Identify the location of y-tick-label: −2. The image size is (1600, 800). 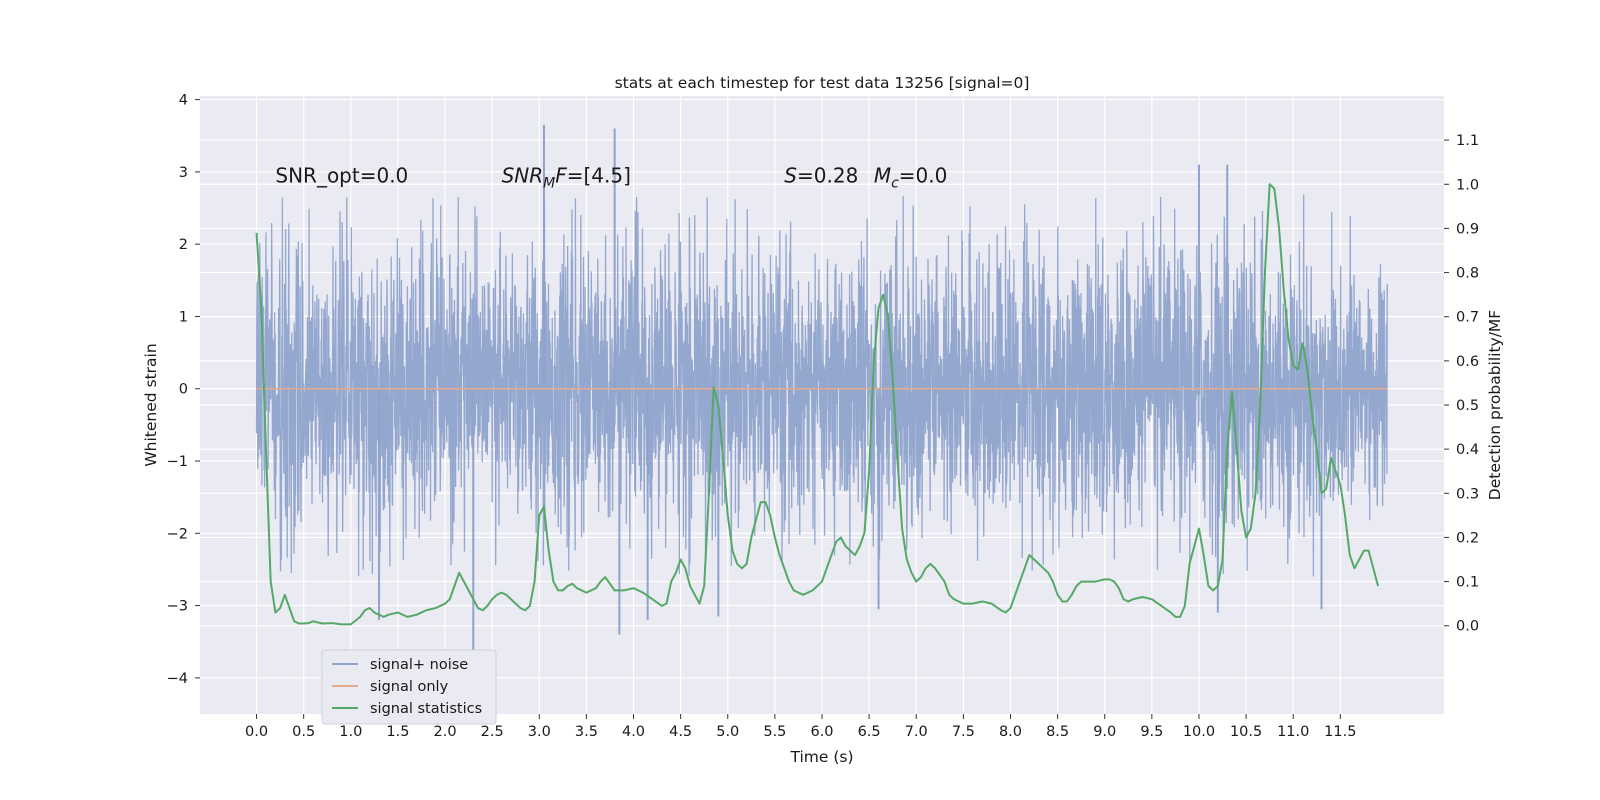
(177, 534).